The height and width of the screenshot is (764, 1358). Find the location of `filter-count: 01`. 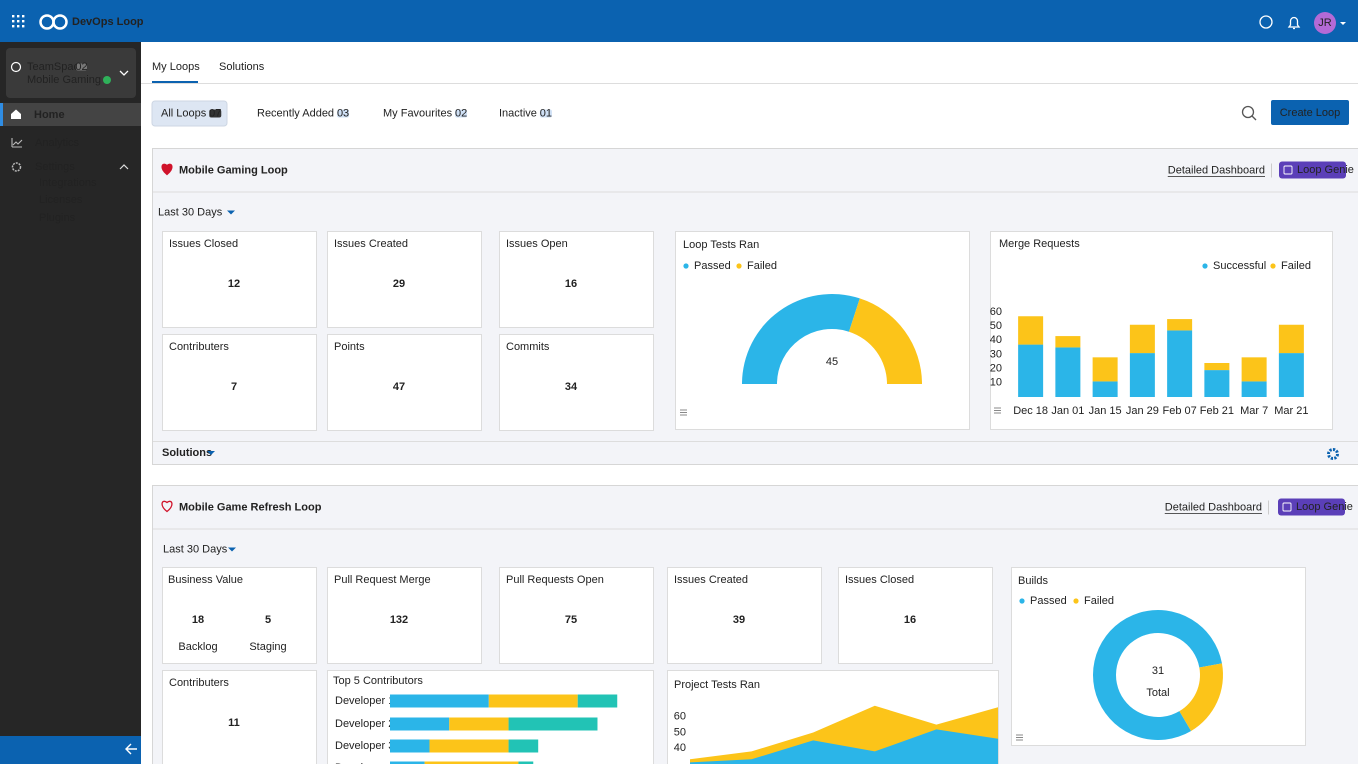

filter-count: 01 is located at coordinates (546, 114).